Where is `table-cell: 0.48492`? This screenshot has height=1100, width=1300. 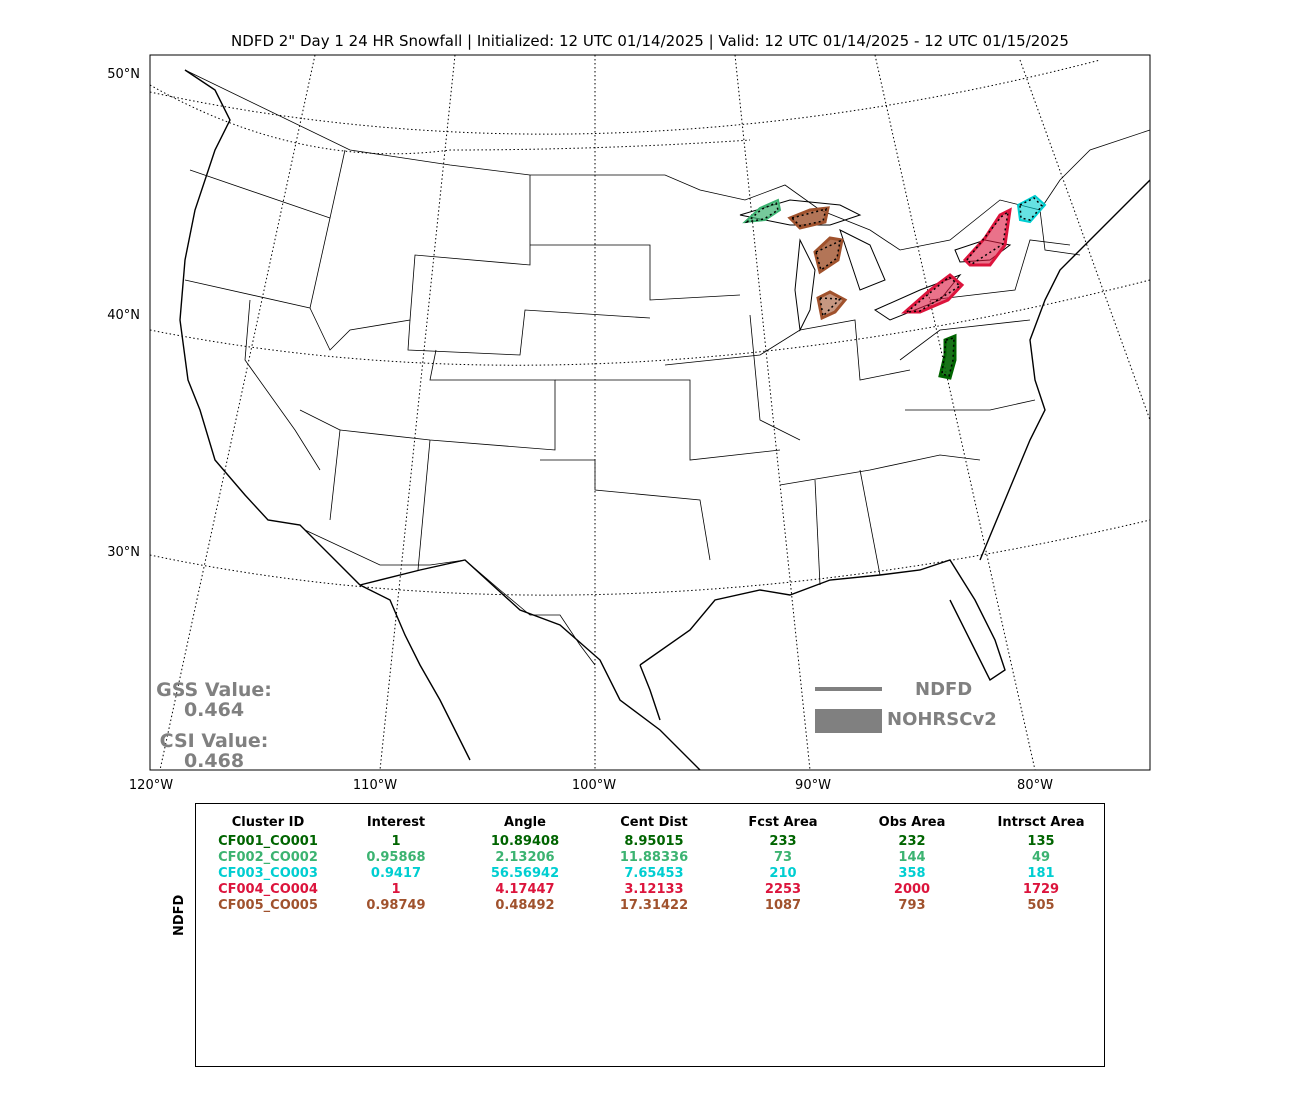
table-cell: 0.48492 is located at coordinates (525, 905).